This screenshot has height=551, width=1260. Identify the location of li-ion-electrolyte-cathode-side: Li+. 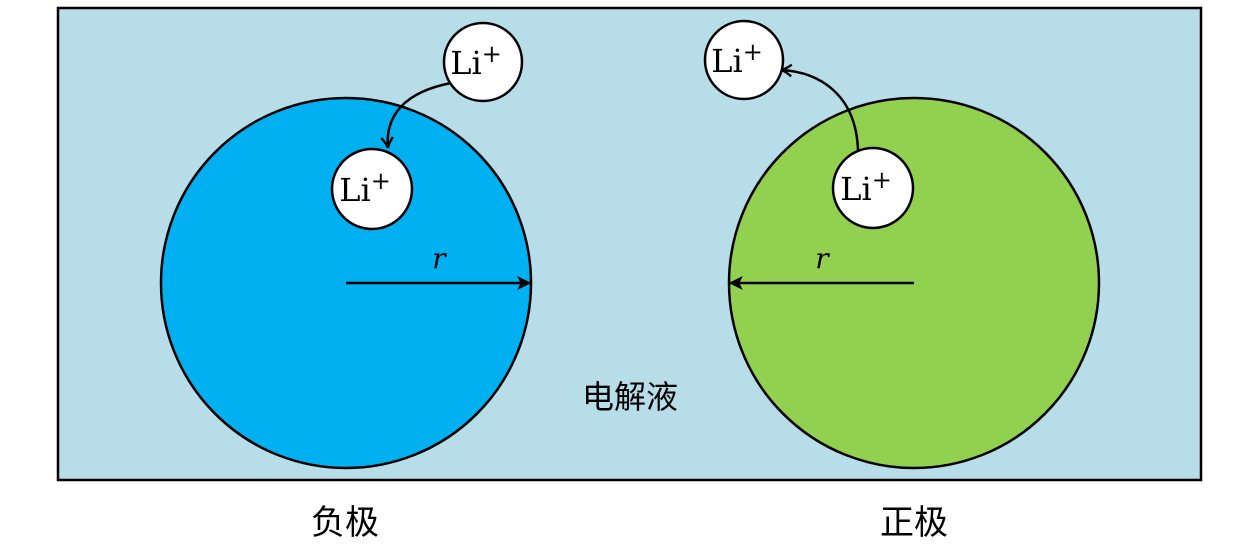
(744, 60).